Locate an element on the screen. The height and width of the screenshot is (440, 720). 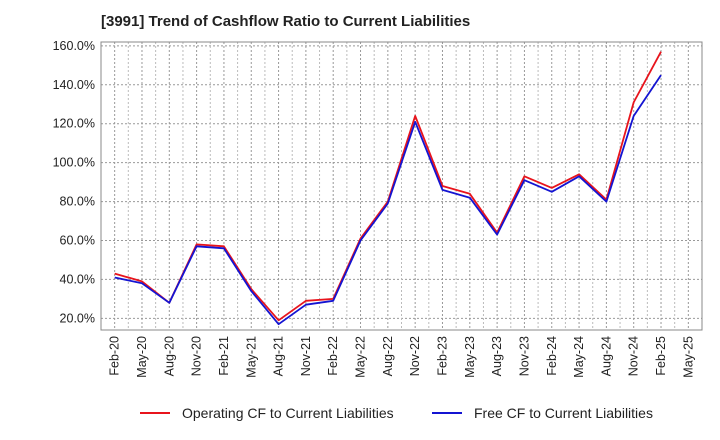
x-tick-label: May-20 is located at coordinates (142, 357).